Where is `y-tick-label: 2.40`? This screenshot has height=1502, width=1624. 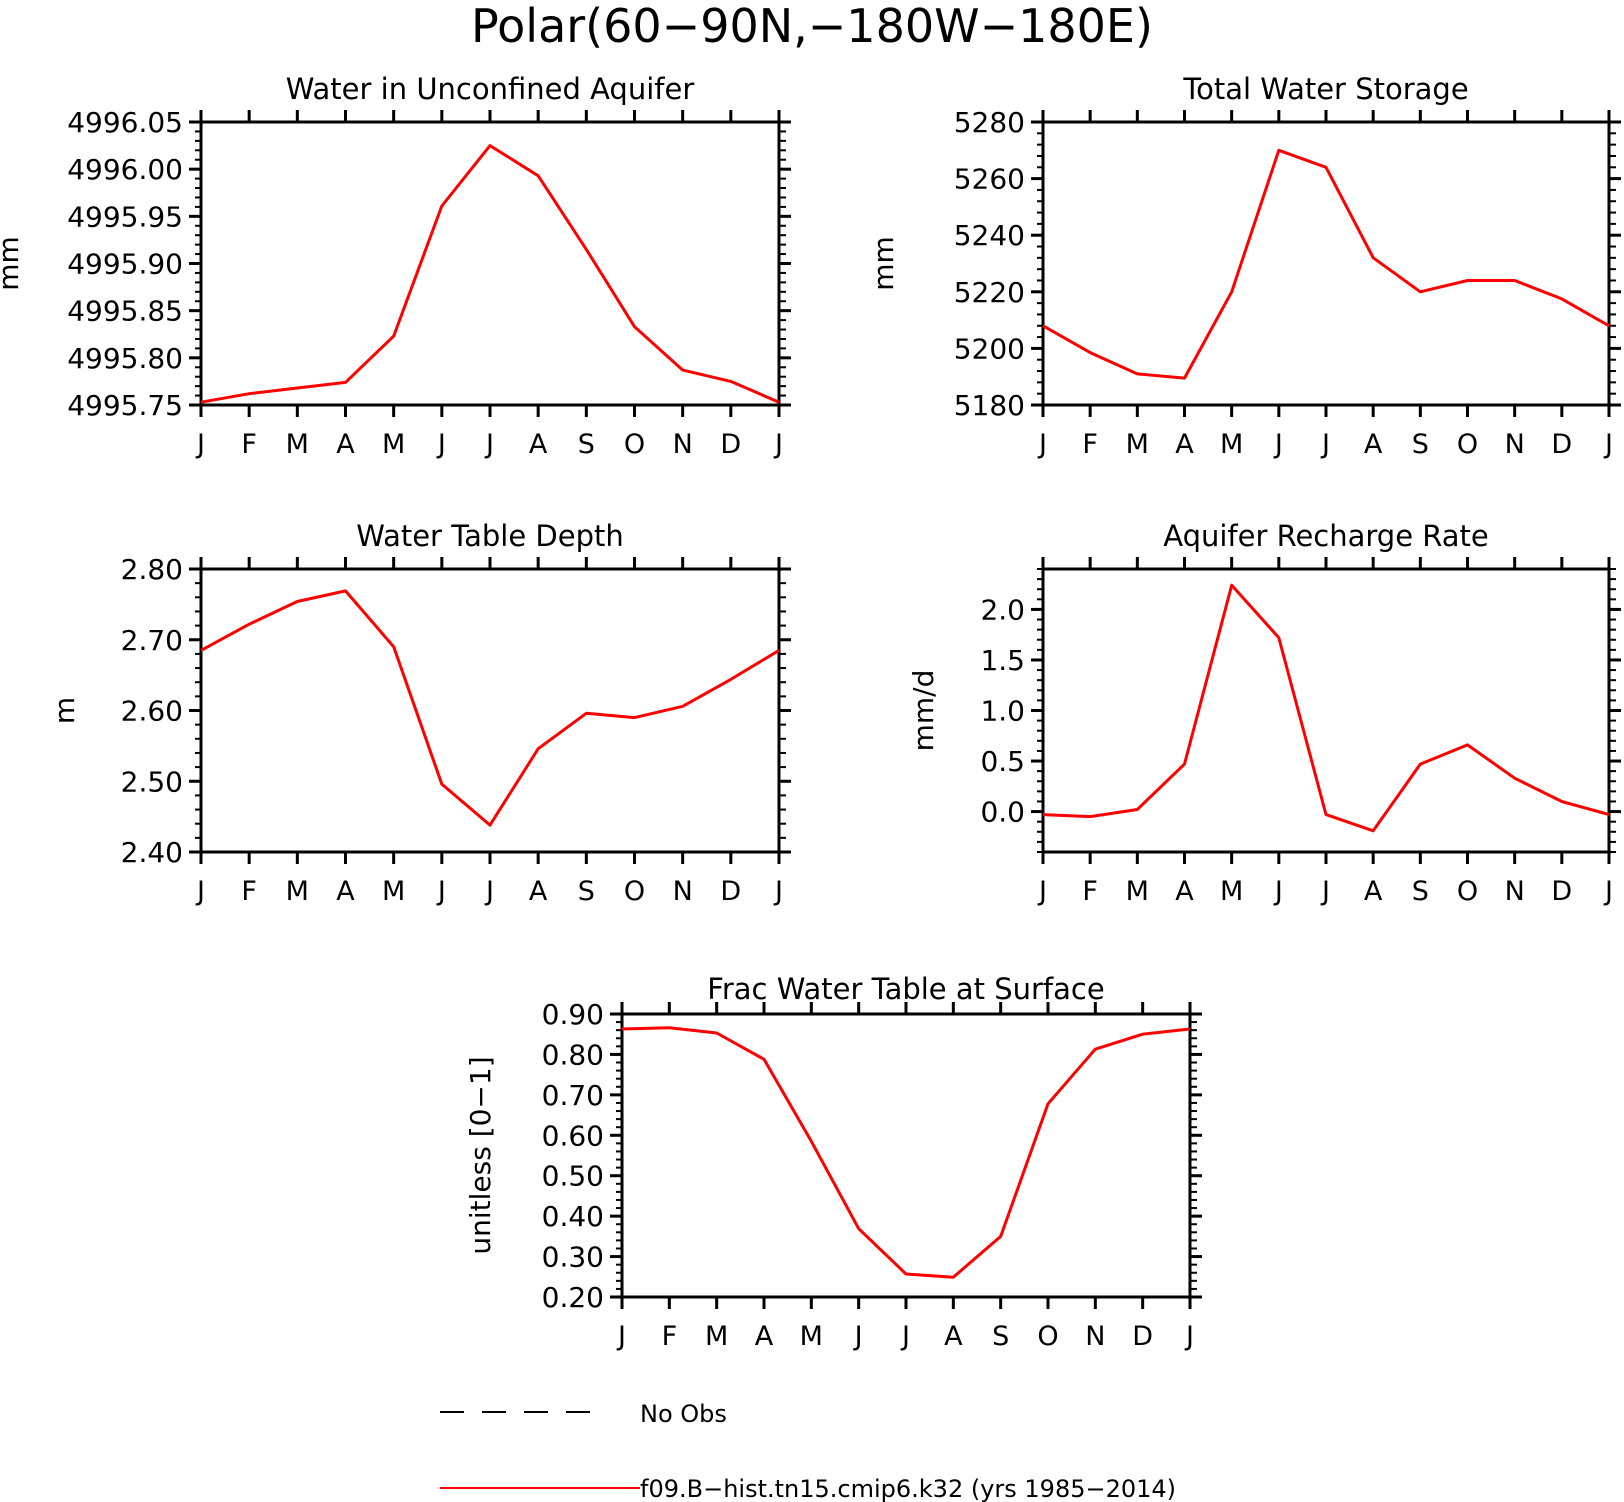
y-tick-label: 2.40 is located at coordinates (152, 852).